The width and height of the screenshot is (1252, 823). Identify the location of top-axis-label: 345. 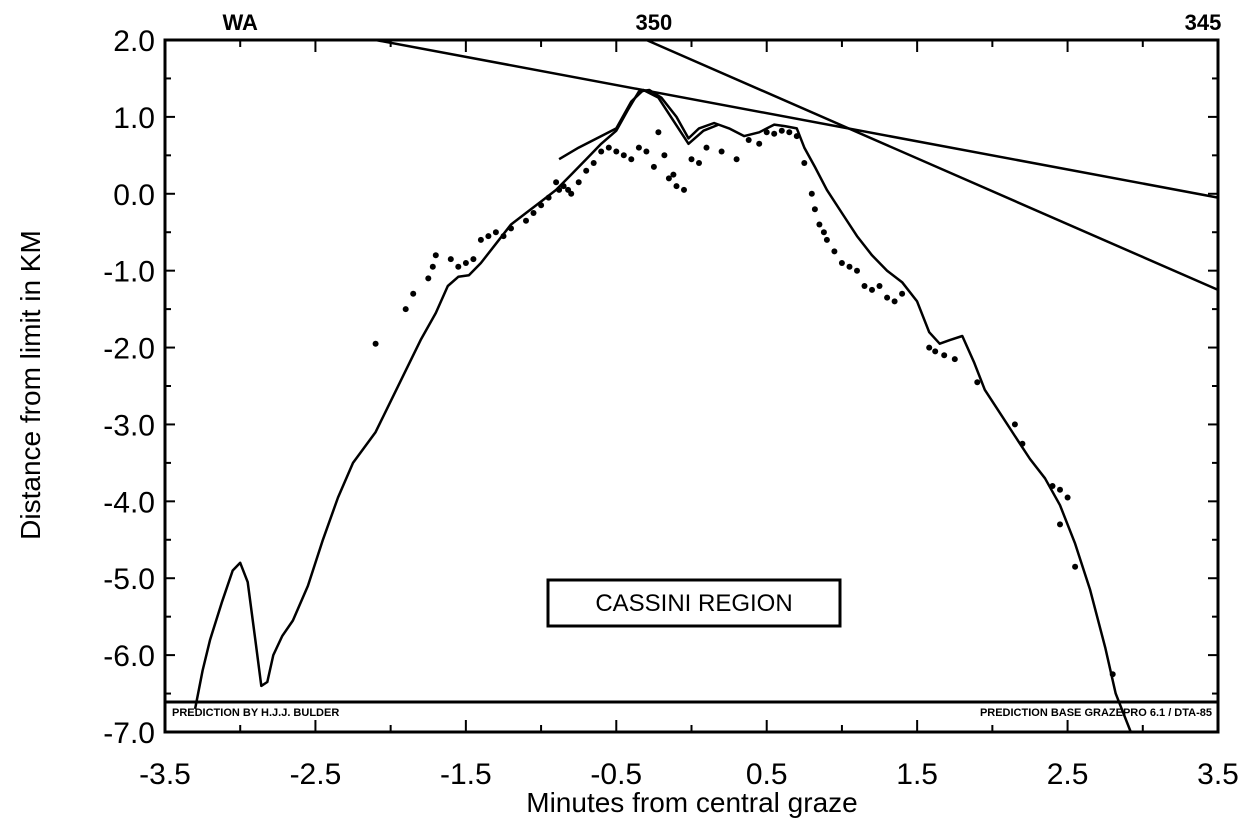
(1203, 22).